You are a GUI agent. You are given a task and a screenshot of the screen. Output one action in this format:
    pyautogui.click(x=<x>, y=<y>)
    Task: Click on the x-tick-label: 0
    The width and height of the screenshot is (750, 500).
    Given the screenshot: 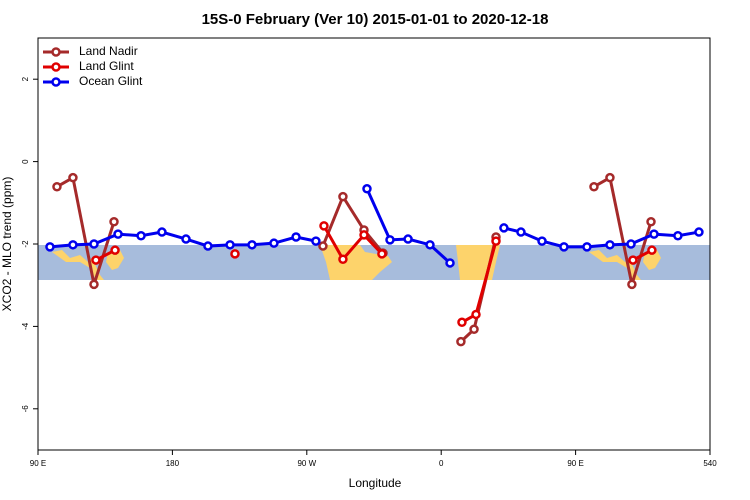 What is the action you would take?
    pyautogui.click(x=441, y=463)
    